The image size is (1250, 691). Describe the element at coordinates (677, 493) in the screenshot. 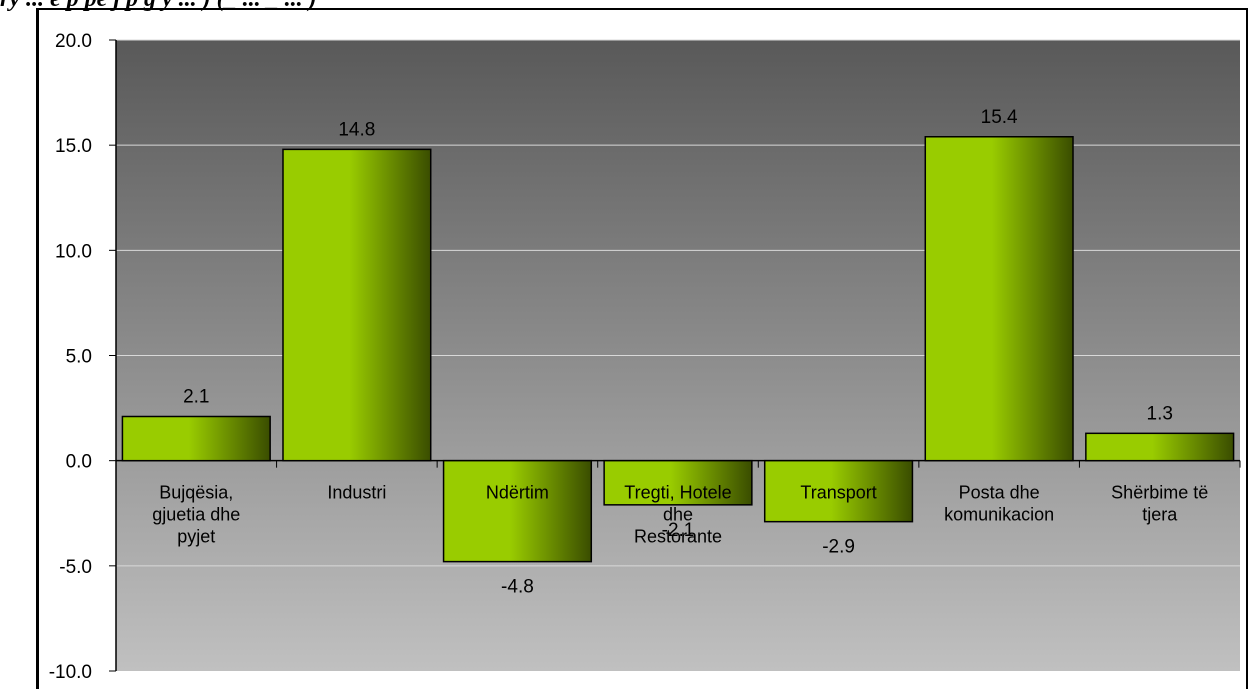

I see `category-label-line: Tregti, Hotele` at that location.